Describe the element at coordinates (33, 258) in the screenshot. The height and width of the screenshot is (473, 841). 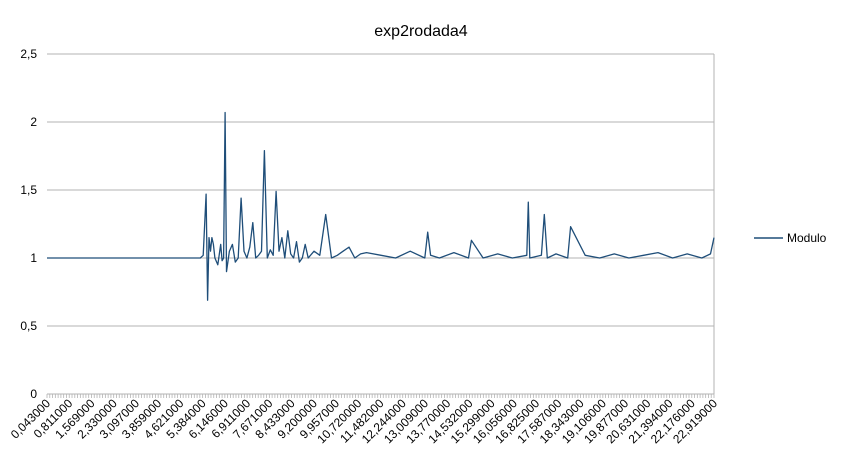
I see `y-tick-label: 1` at that location.